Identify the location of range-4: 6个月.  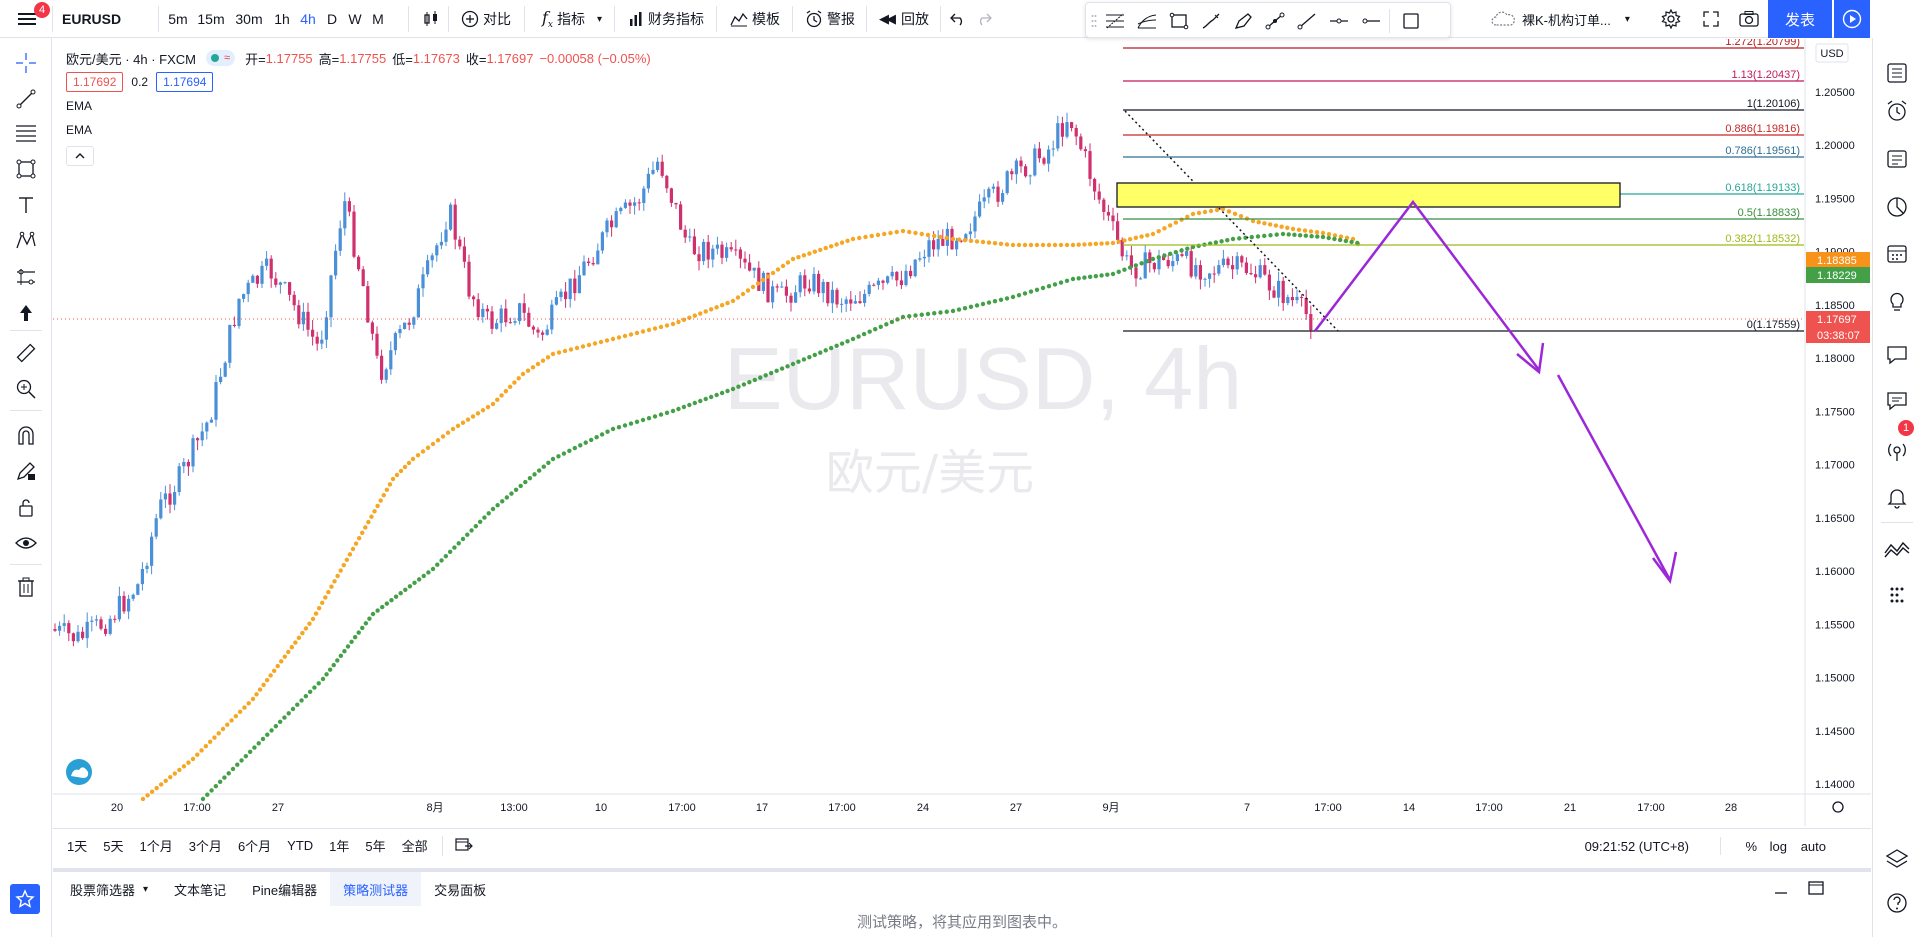
(254, 846).